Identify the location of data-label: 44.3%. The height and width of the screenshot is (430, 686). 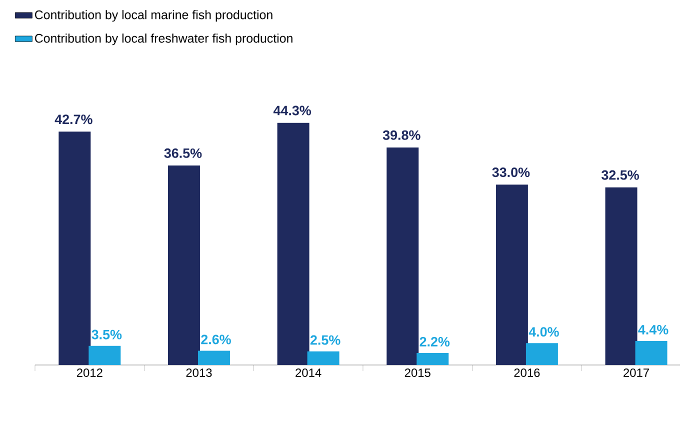
(292, 111).